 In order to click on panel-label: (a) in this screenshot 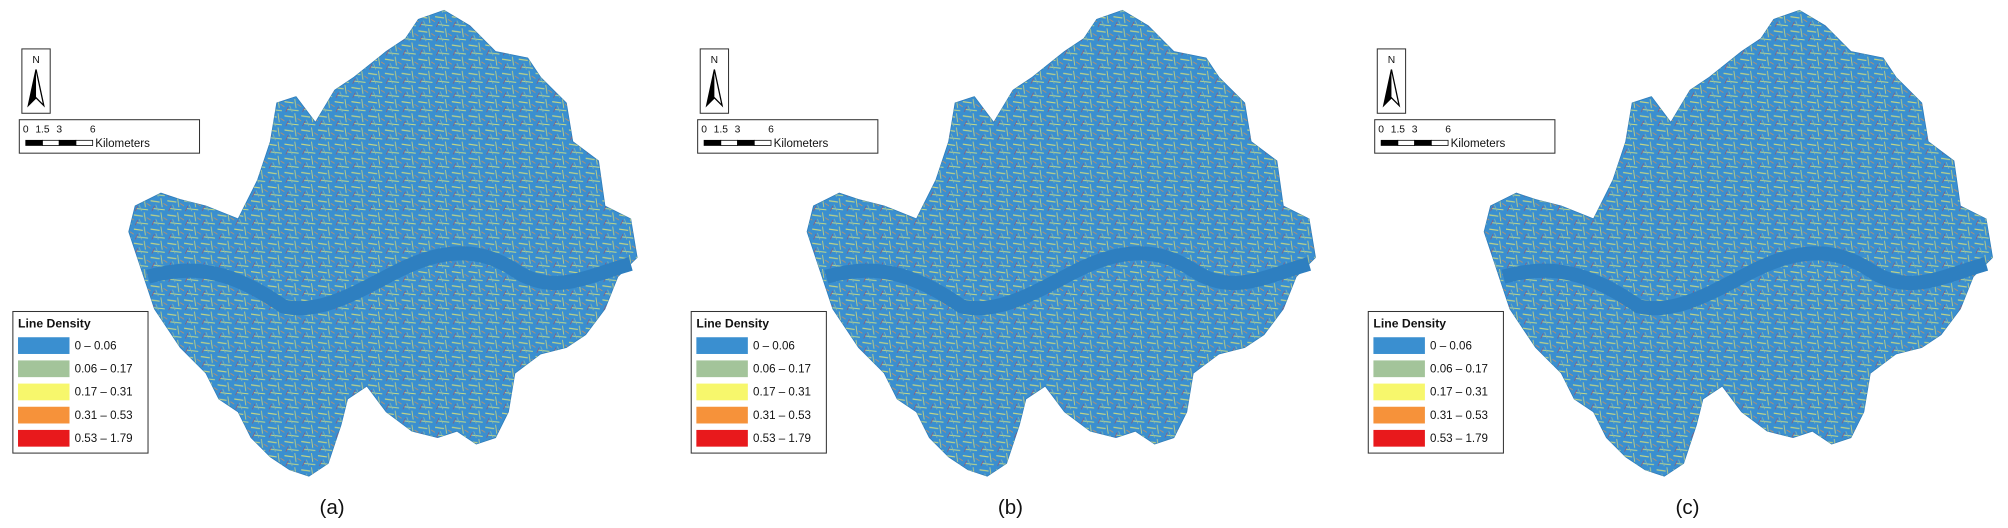, I will do `click(332, 507)`.